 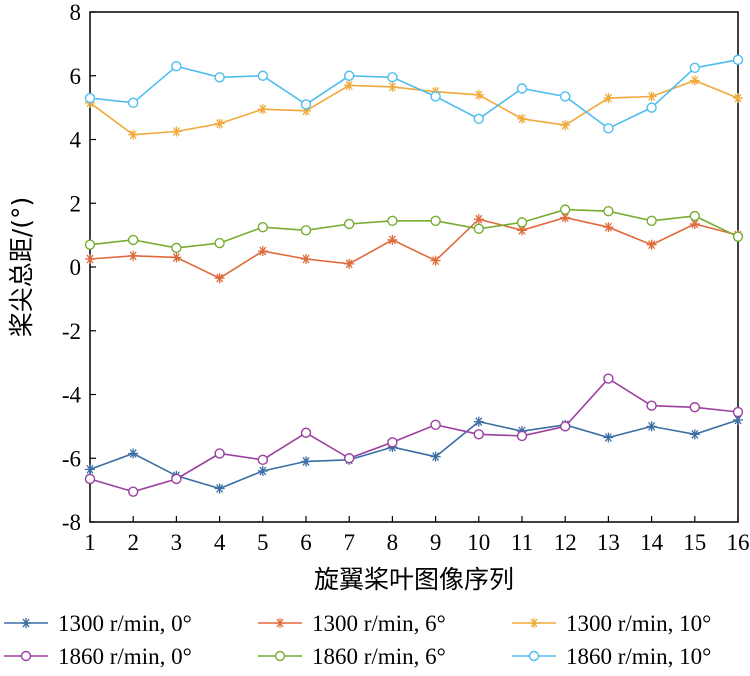 I want to click on y-tick-label: -2, so click(x=71, y=331).